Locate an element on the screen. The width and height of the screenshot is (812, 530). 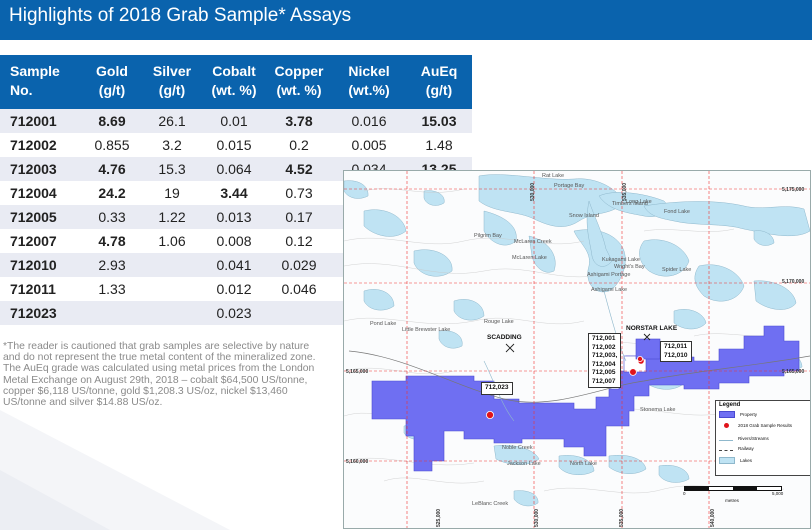
legend-item-property: Property is located at coordinates (738, 414).